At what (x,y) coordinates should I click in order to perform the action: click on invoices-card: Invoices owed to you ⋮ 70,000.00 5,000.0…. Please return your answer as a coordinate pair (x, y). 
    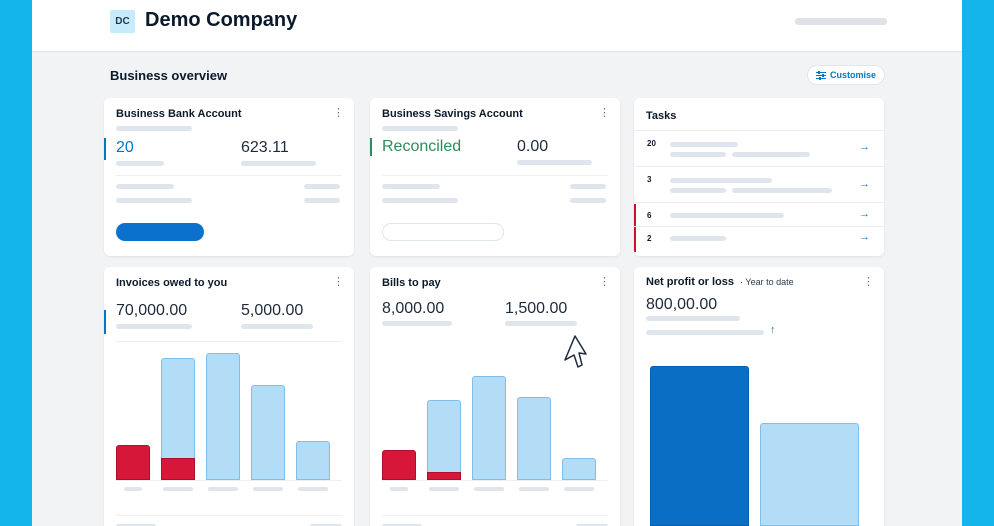
    Looking at the image, I should click on (229, 396).